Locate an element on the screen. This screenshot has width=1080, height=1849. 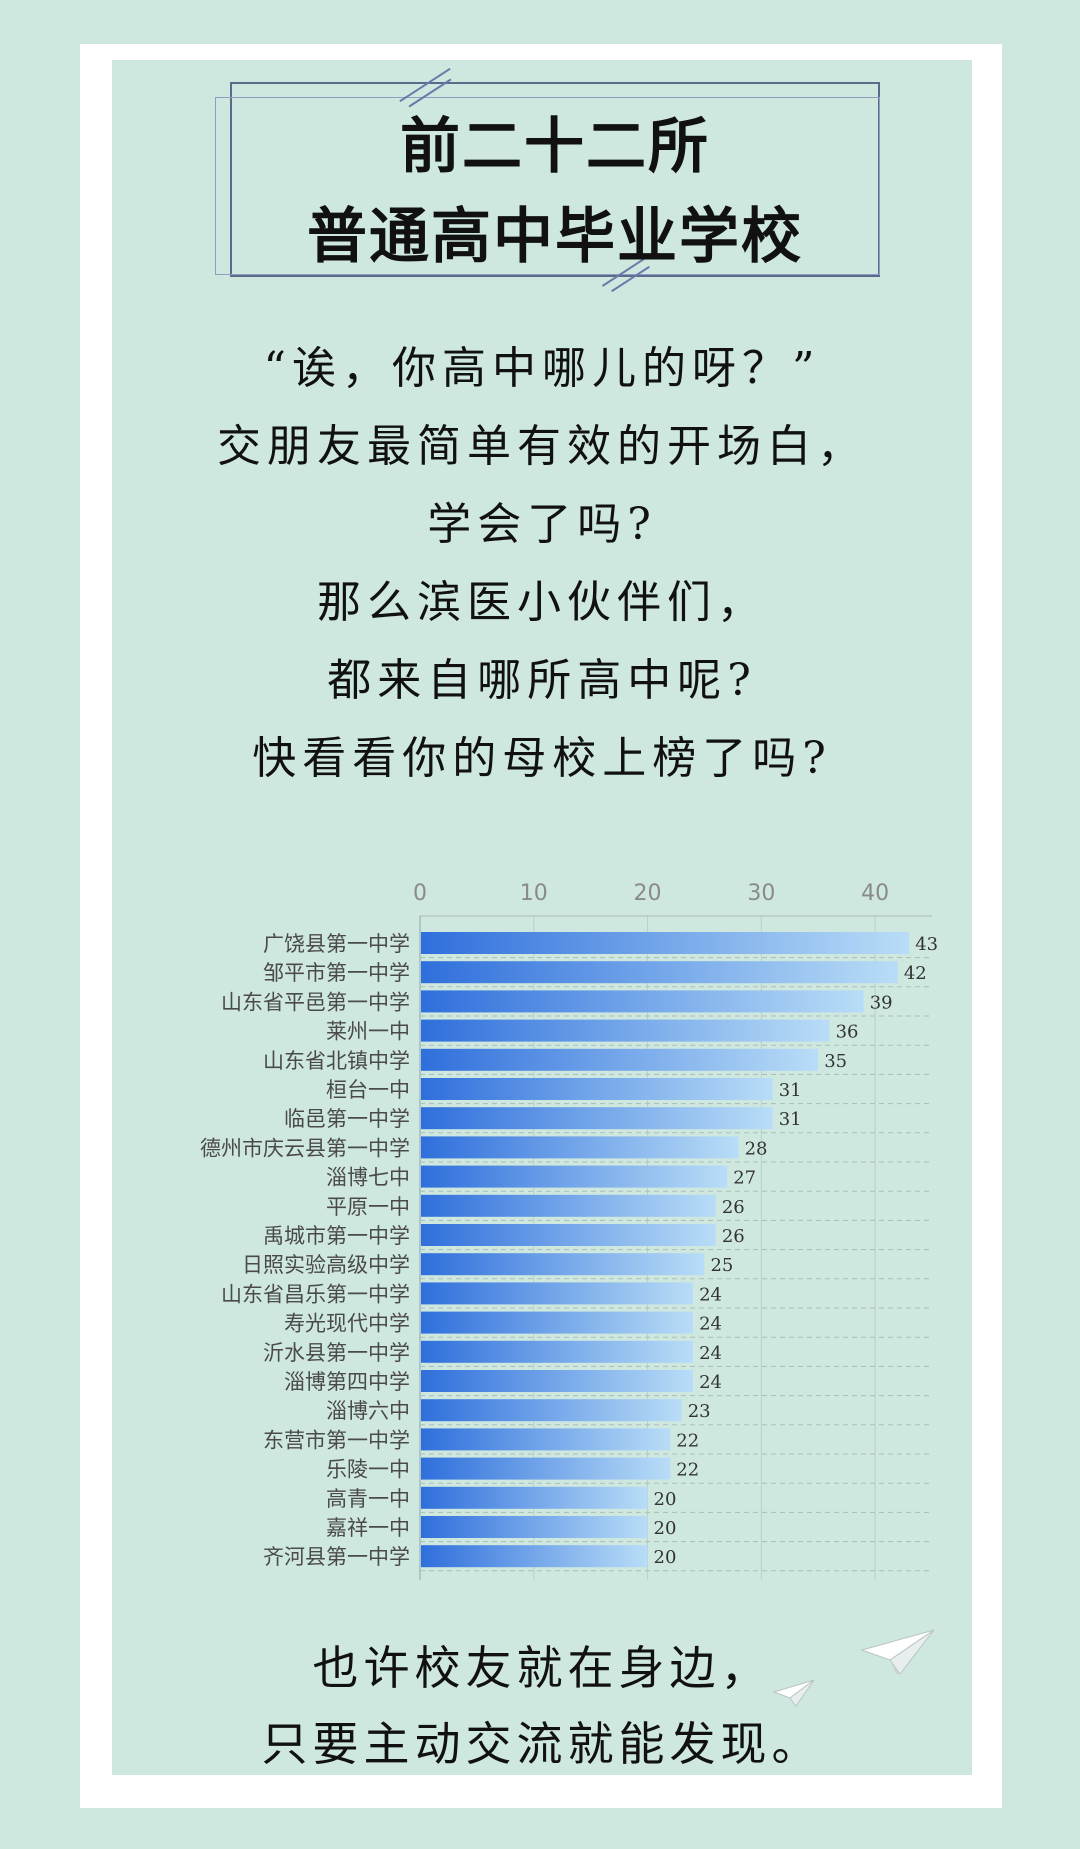
x-tick-label: 10 is located at coordinates (534, 893).